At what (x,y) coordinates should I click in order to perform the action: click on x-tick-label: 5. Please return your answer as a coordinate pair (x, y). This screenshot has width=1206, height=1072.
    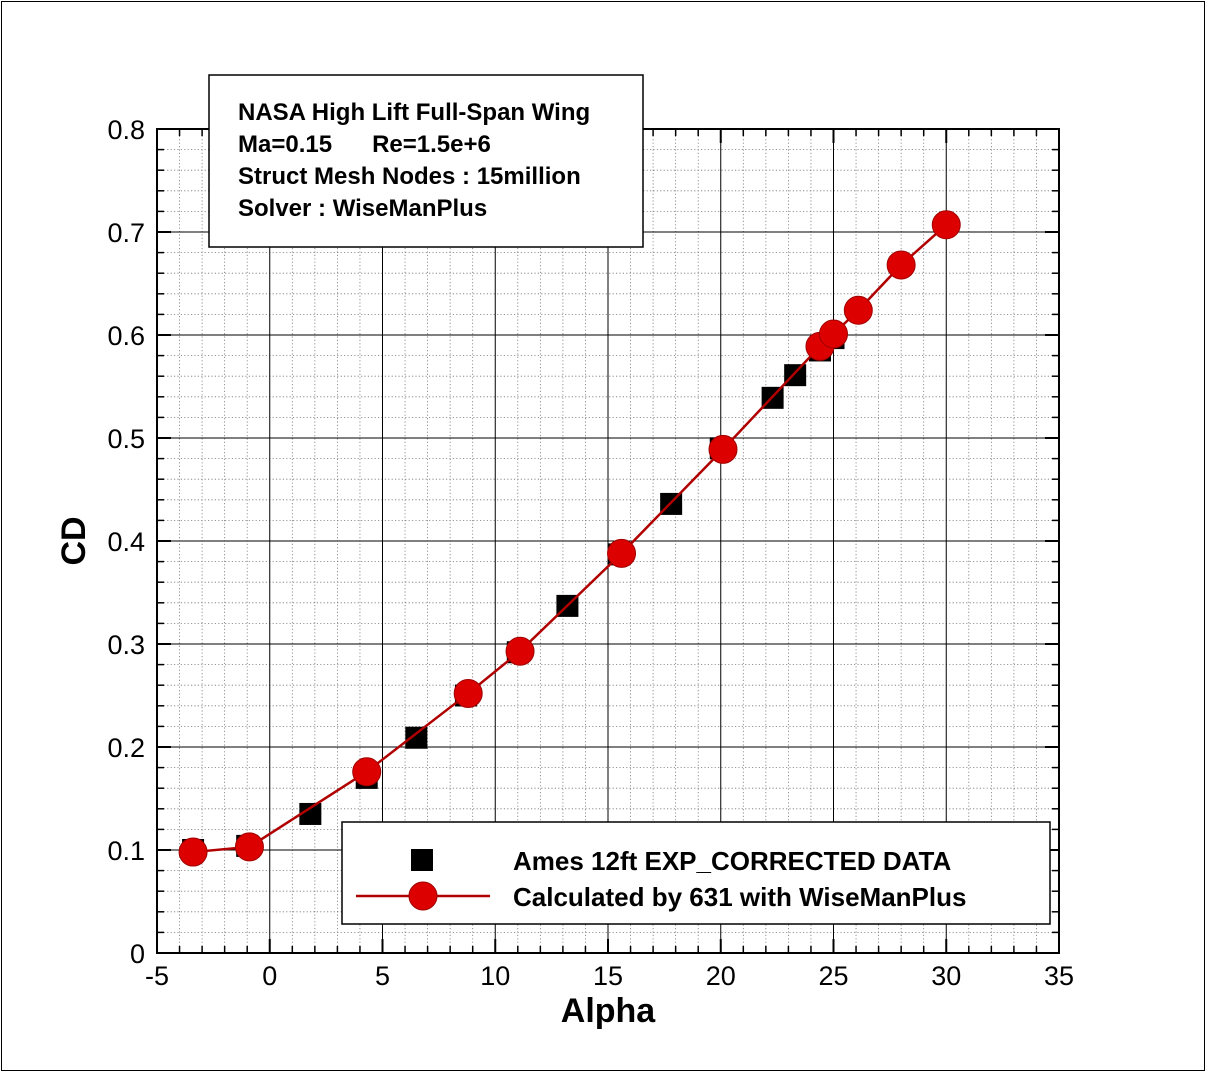
    Looking at the image, I should click on (382, 976).